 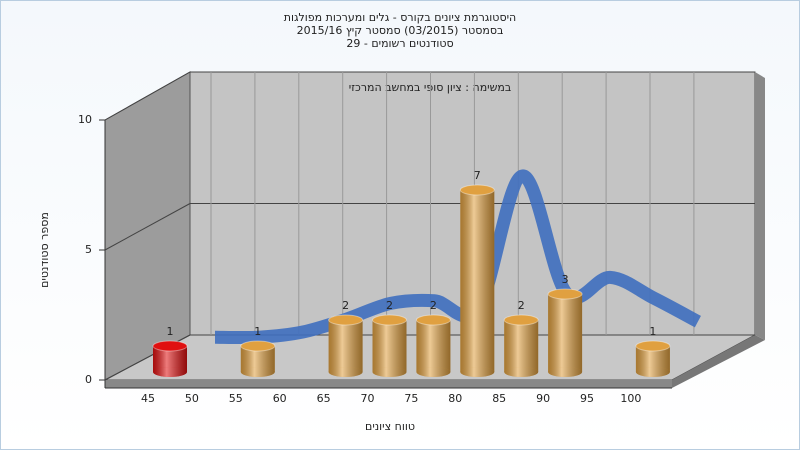 I want to click on x-tick-label: 80, so click(x=455, y=398).